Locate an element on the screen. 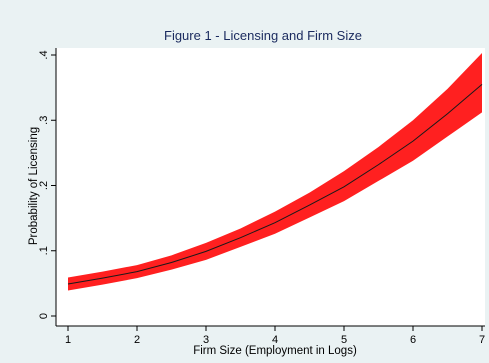 The height and width of the screenshot is (363, 489). x-tick-label: 1 is located at coordinates (68, 340).